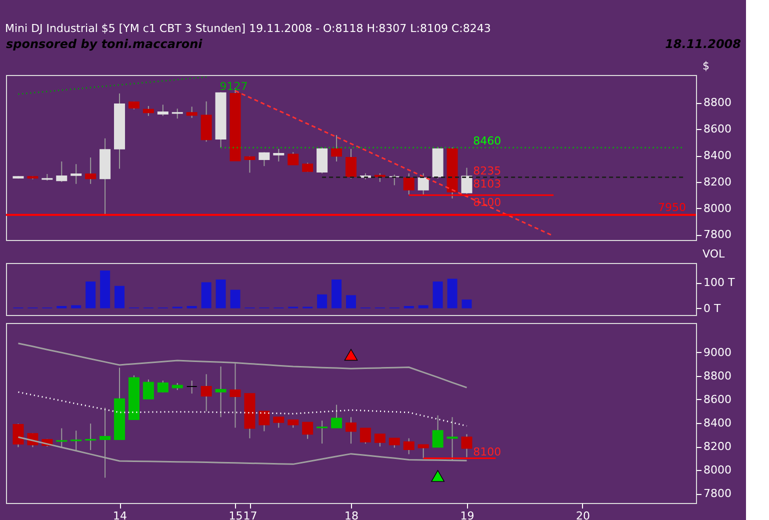 The image size is (769, 520). I want to click on text: sponsored by toni.maccaroni, so click(105, 44).